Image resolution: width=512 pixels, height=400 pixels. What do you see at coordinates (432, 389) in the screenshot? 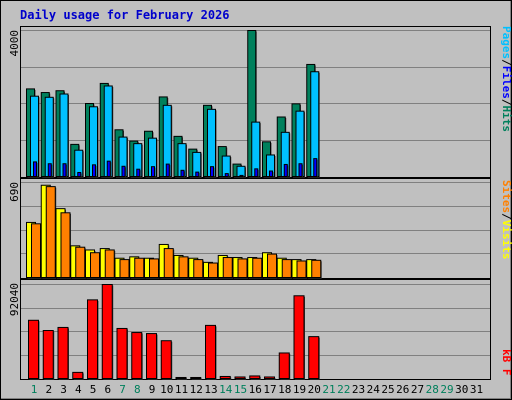
I see `day-label: 28` at bounding box center [432, 389].